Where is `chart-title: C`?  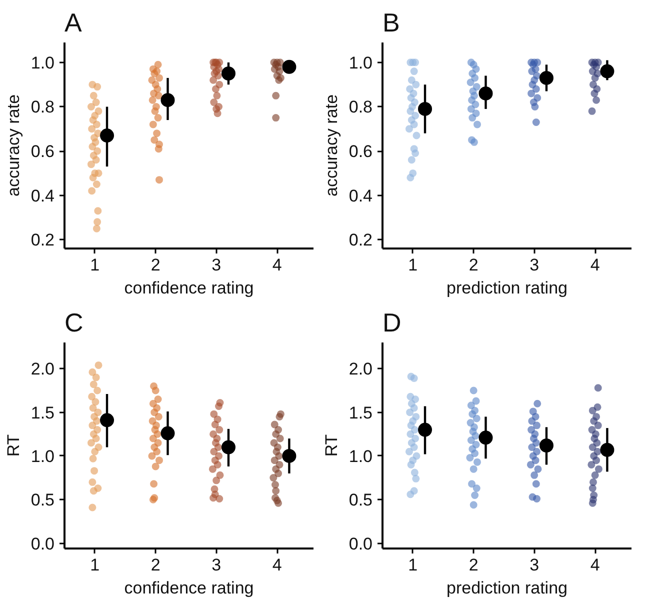
chart-title: C is located at coordinates (74, 323).